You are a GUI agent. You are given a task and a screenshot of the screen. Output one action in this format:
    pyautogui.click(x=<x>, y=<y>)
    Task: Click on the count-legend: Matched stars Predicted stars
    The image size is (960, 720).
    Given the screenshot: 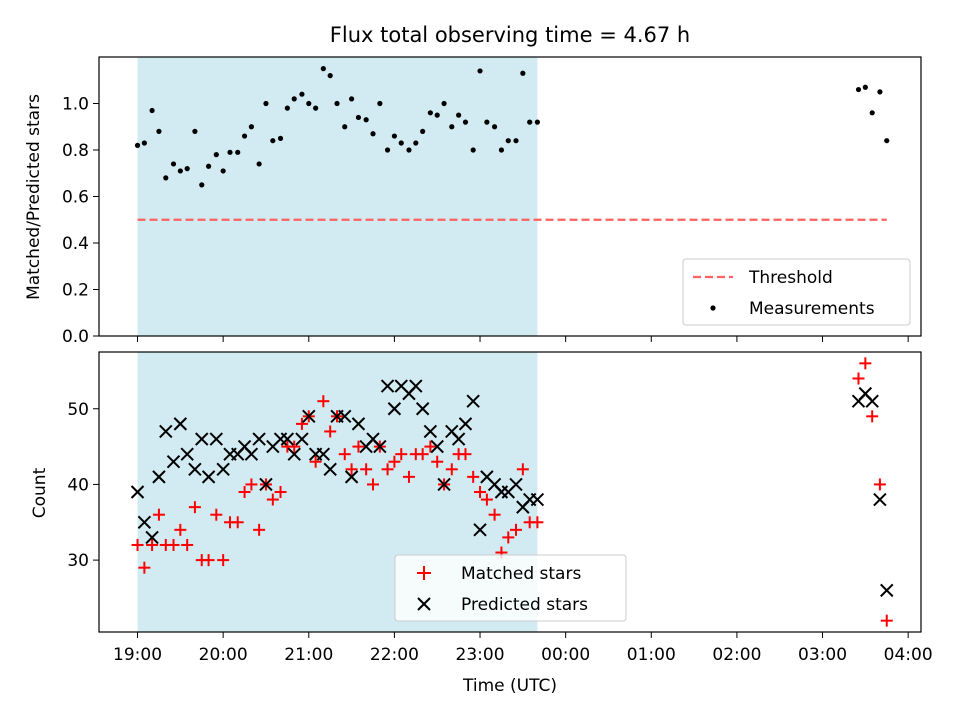 What is the action you would take?
    pyautogui.click(x=510, y=588)
    